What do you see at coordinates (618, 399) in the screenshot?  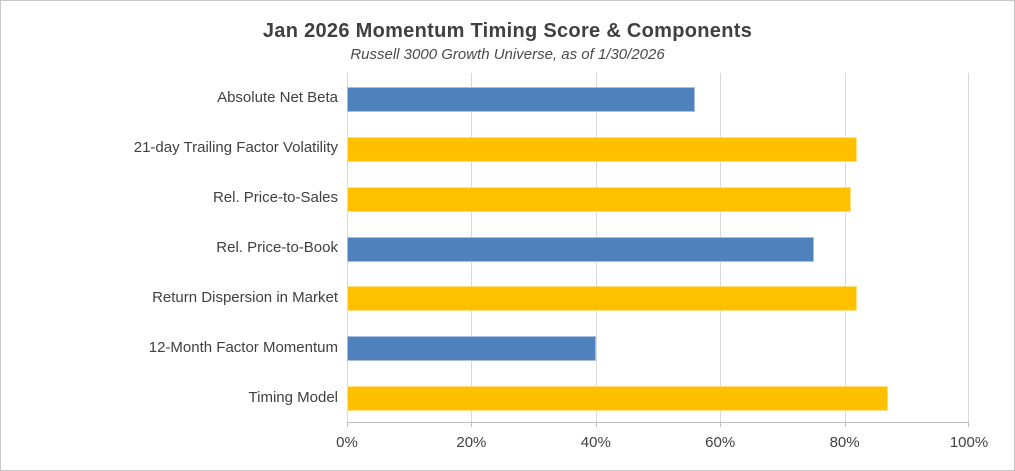 I see `bar-timing-model` at bounding box center [618, 399].